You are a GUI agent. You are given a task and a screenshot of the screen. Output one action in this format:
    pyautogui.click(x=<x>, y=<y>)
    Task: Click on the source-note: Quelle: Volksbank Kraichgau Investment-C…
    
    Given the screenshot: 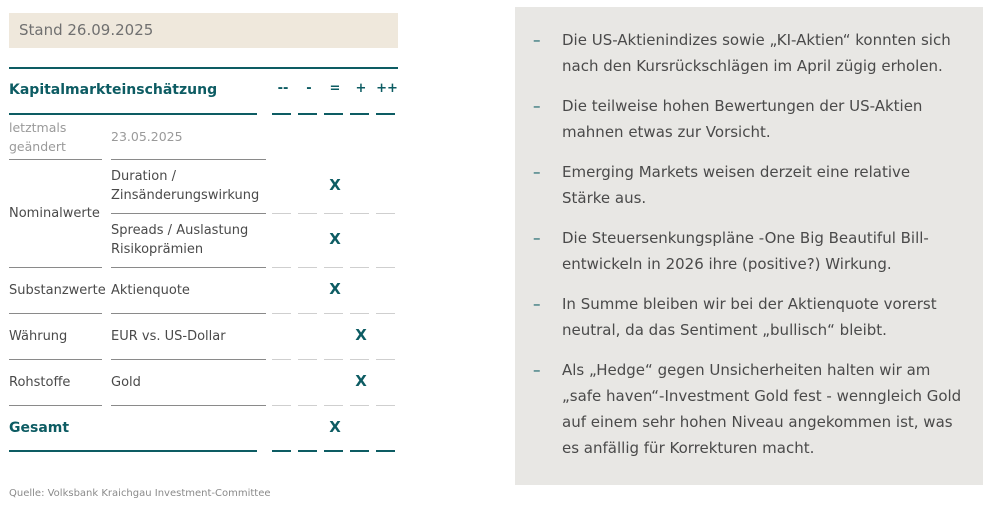 What is the action you would take?
    pyautogui.click(x=140, y=493)
    